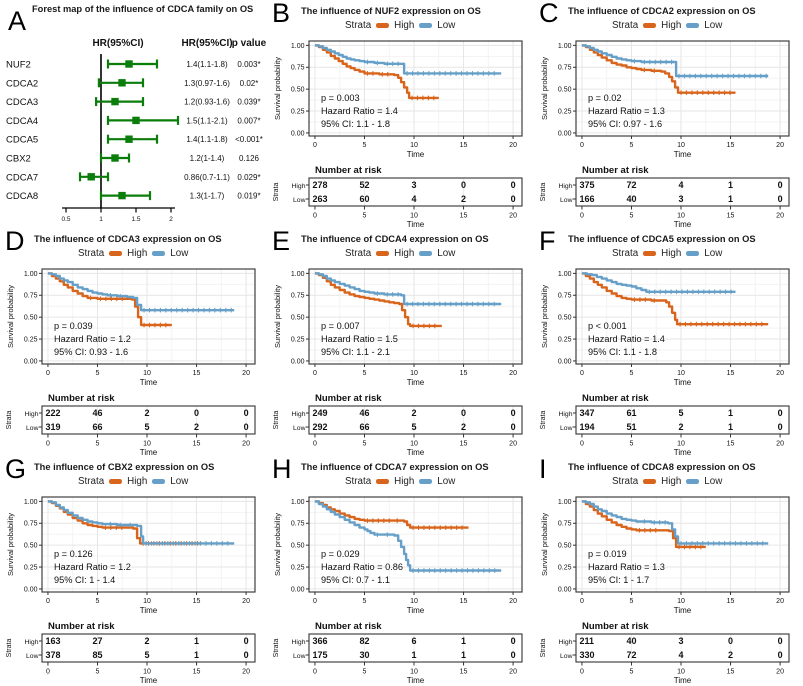  What do you see at coordinates (81, 398) in the screenshot?
I see `risk-header: Number at risk` at bounding box center [81, 398].